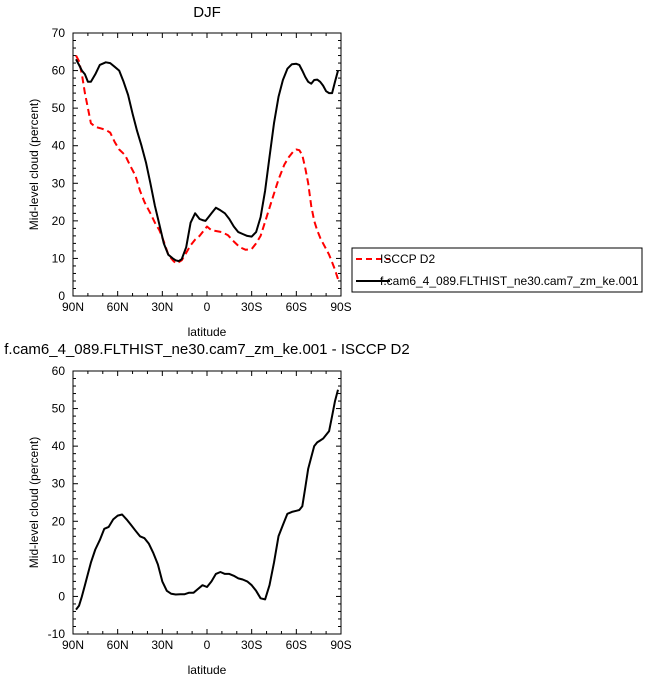 This screenshot has height=681, width=648. Describe the element at coordinates (59, 33) in the screenshot. I see `y-tick-label: 70` at that location.